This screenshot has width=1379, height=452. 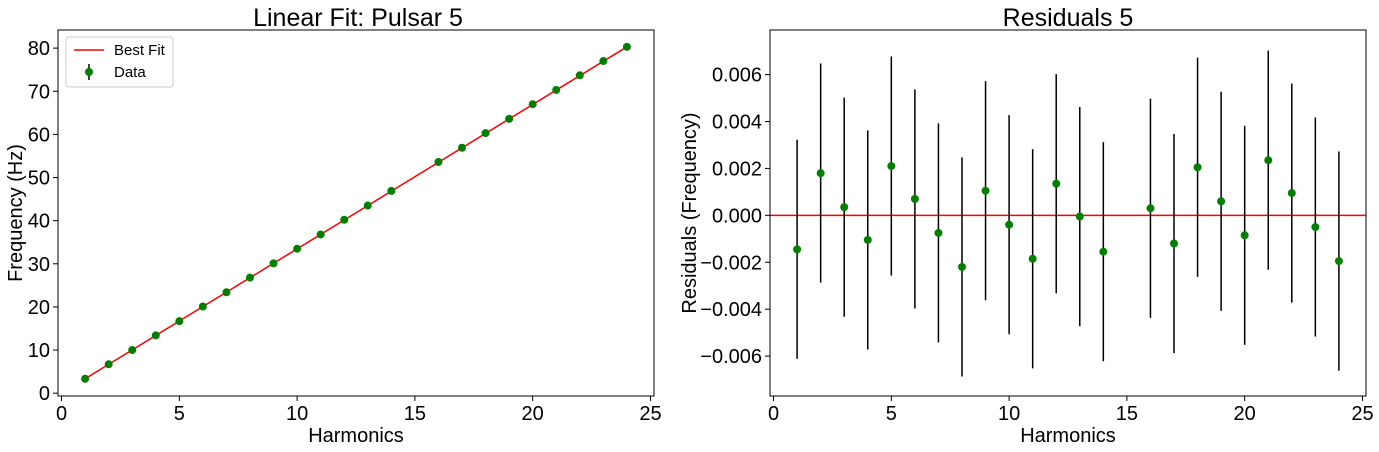 I want to click on y-tick-label: 0.002, so click(x=737, y=169).